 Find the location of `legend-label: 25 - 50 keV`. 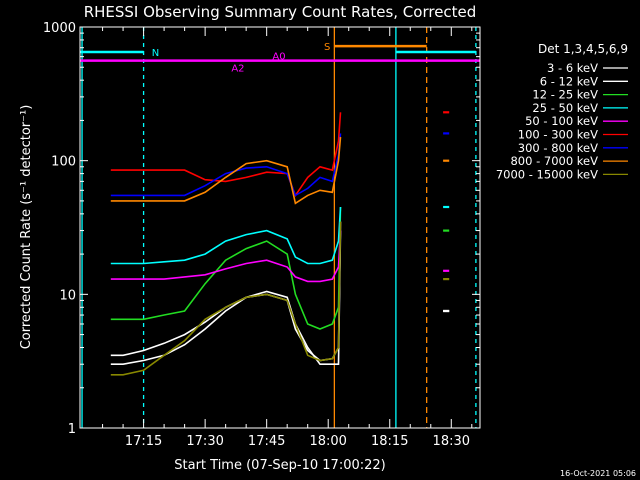

legend-label: 25 - 50 keV is located at coordinates (565, 108).